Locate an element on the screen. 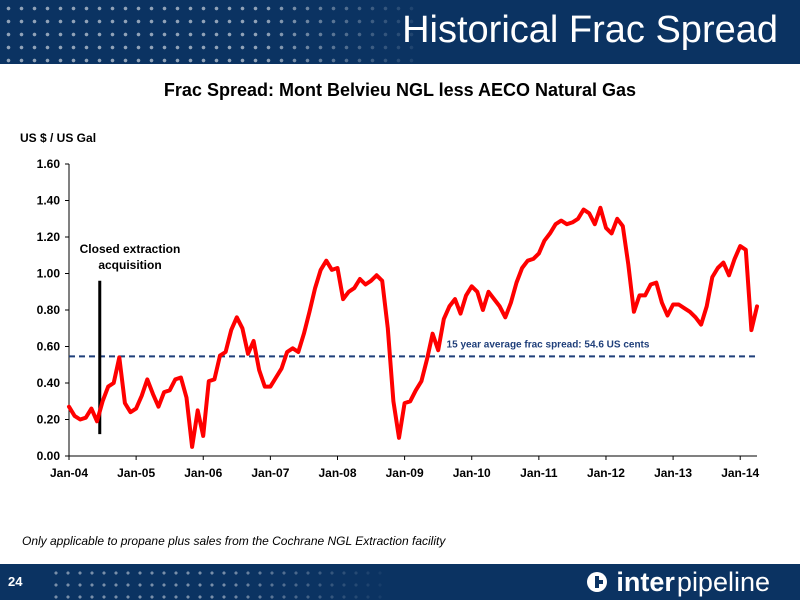  page-number: 24 is located at coordinates (15, 581).